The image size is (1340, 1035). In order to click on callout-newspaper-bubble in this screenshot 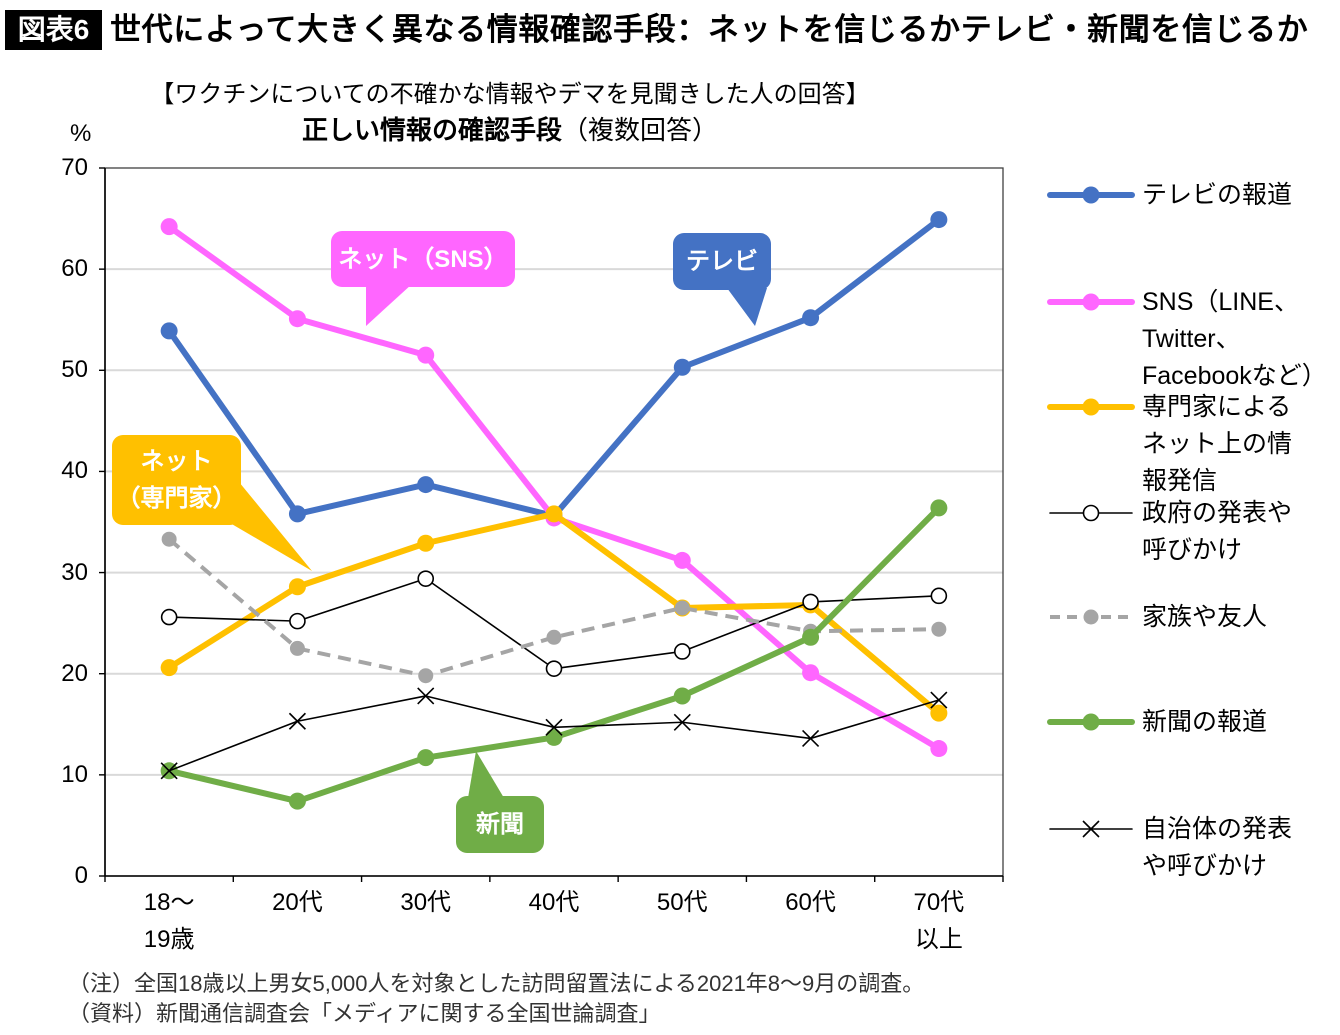, I will do `click(500, 824)`.